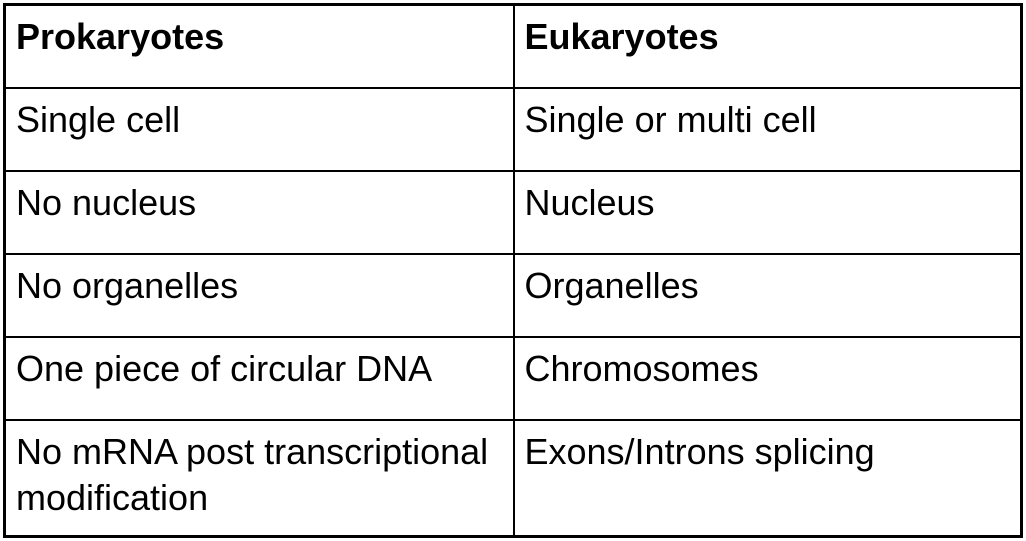  Describe the element at coordinates (767, 46) in the screenshot. I see `header-eukaryotes: Eukaryotes` at that location.